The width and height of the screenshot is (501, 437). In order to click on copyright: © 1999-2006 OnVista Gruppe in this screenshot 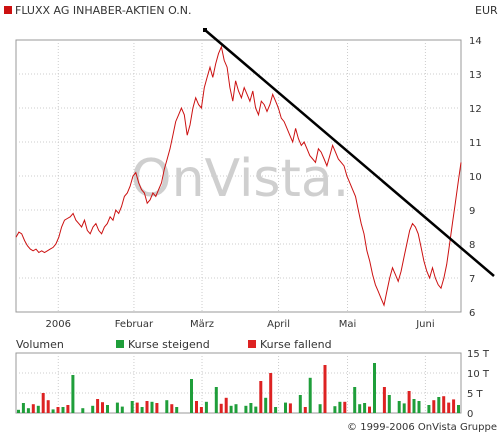, I will do `click(422, 427)`.